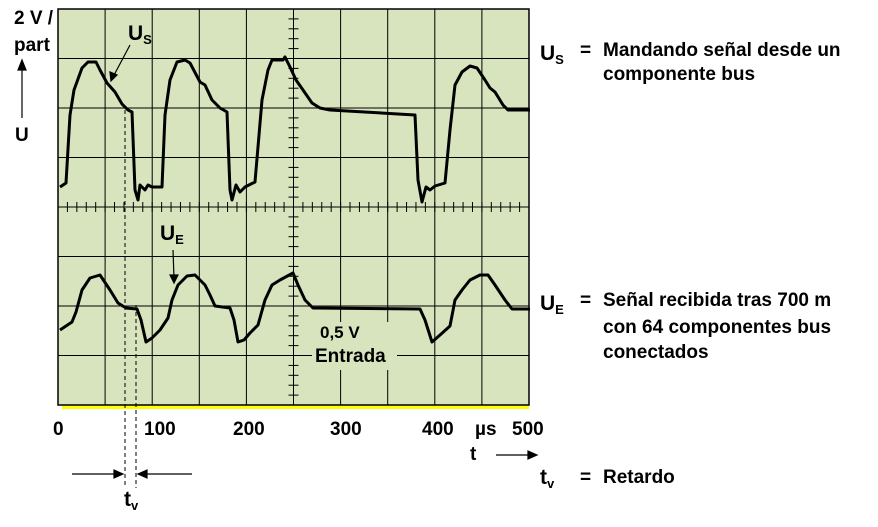 The height and width of the screenshot is (527, 878). I want to click on x-tick-label: 200, so click(249, 429).